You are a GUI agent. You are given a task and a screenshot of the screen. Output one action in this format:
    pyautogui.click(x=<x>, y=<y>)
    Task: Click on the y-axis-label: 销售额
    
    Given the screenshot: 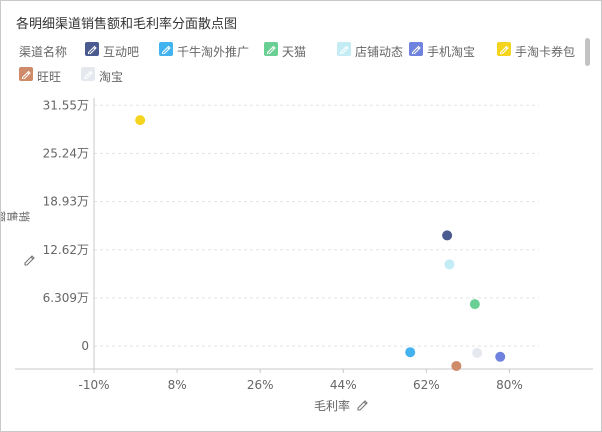 What is the action you would take?
    pyautogui.click(x=16, y=216)
    